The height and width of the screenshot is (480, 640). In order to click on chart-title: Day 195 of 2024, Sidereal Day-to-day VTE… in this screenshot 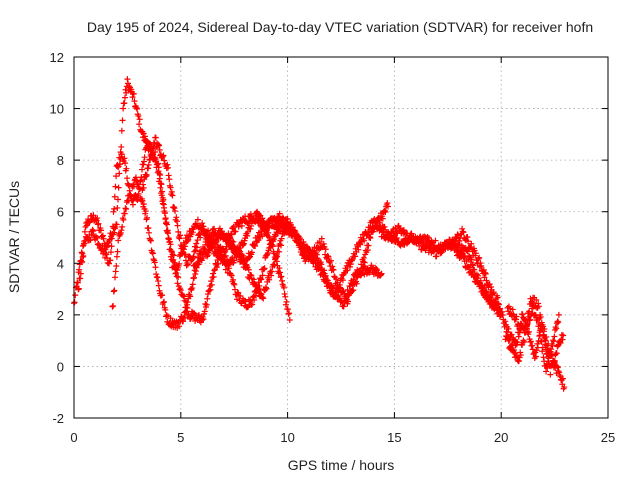, I will do `click(340, 27)`.